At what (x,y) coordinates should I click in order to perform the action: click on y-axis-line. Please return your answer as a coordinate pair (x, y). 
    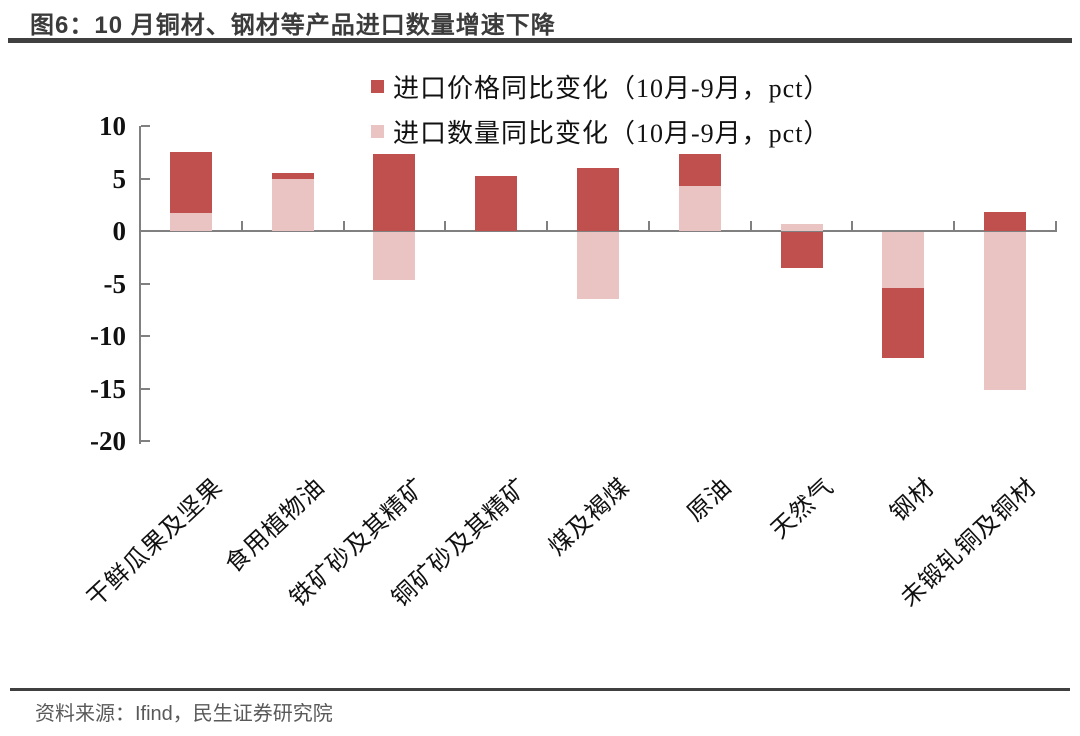
    Looking at the image, I should click on (140, 285).